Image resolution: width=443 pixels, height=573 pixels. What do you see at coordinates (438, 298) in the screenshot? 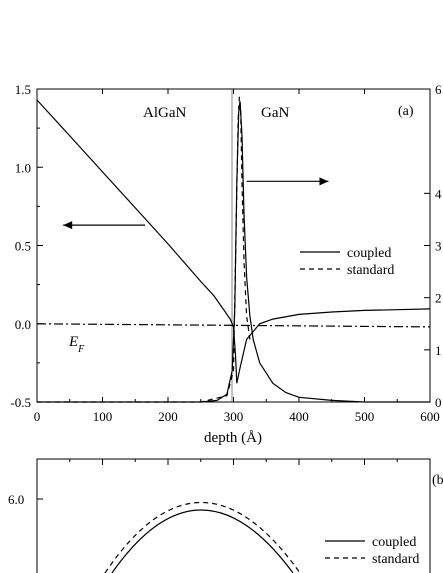
I see `right-tick-label: 2` at bounding box center [438, 298].